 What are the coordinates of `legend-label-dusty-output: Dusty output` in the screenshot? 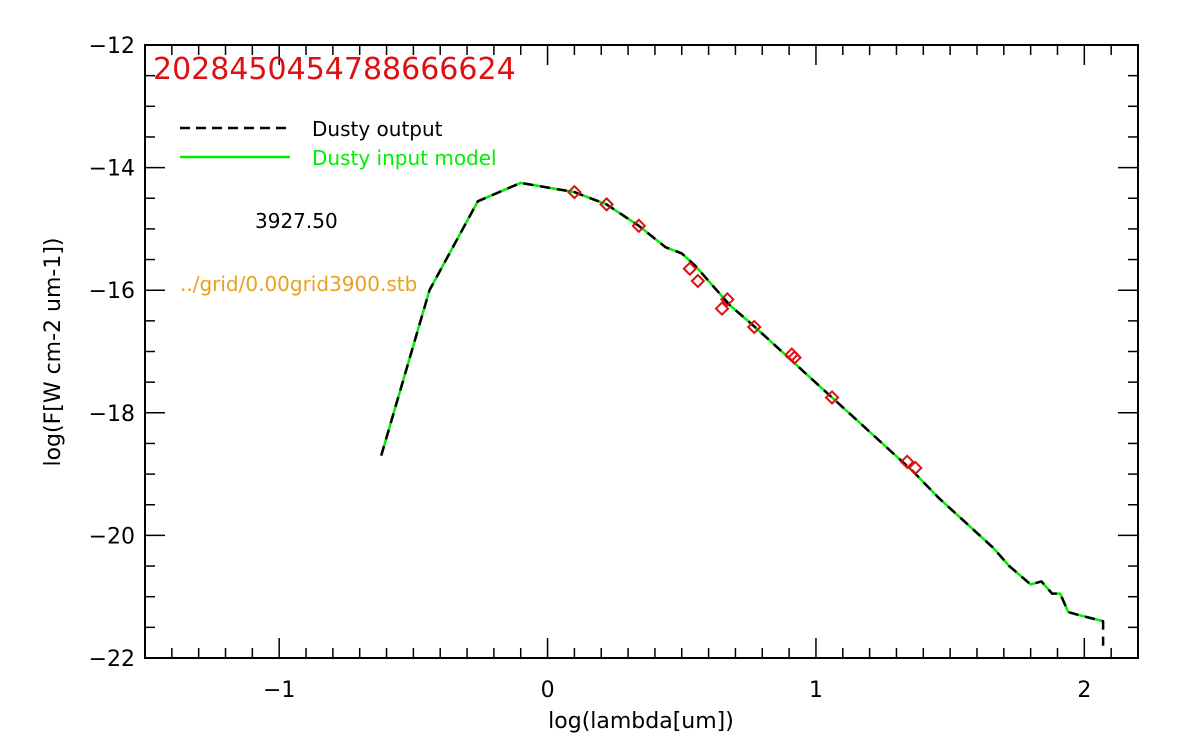 It's located at (377, 129).